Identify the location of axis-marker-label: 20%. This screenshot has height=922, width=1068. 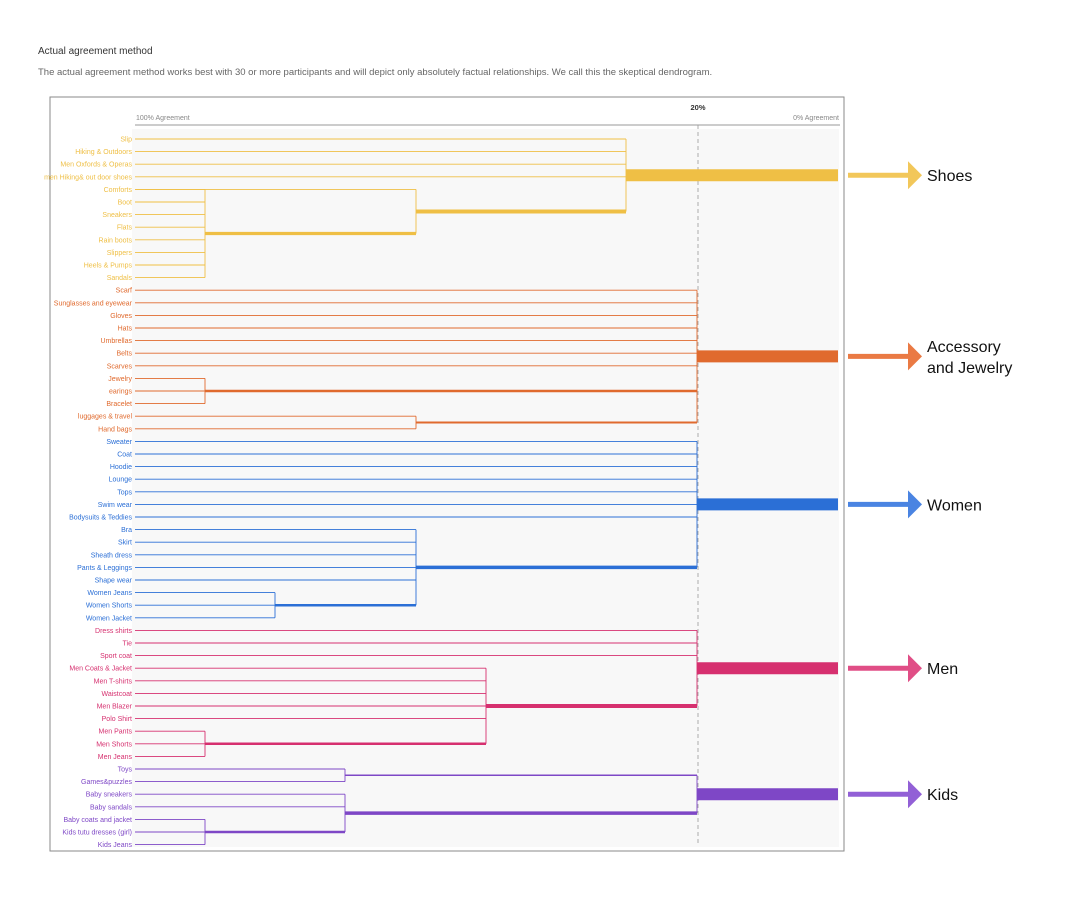
(697, 107).